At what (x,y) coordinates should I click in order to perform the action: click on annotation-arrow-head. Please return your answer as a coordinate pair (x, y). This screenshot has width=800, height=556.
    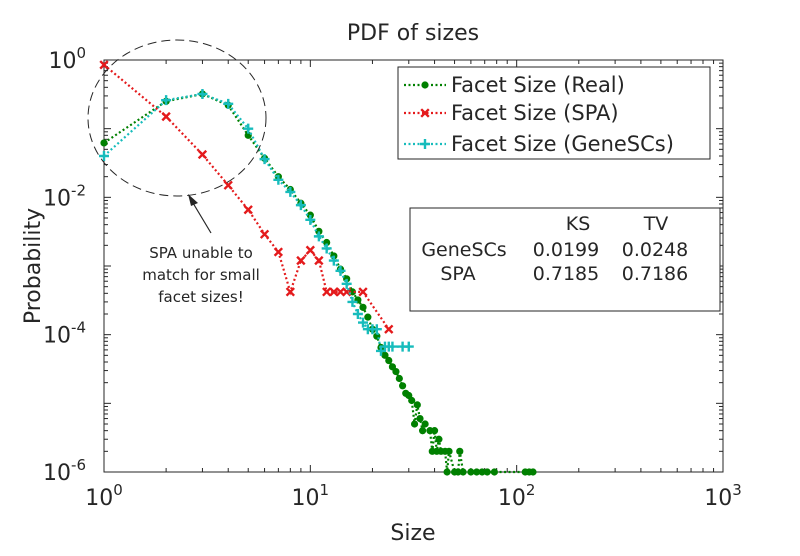
    Looking at the image, I should click on (193, 200).